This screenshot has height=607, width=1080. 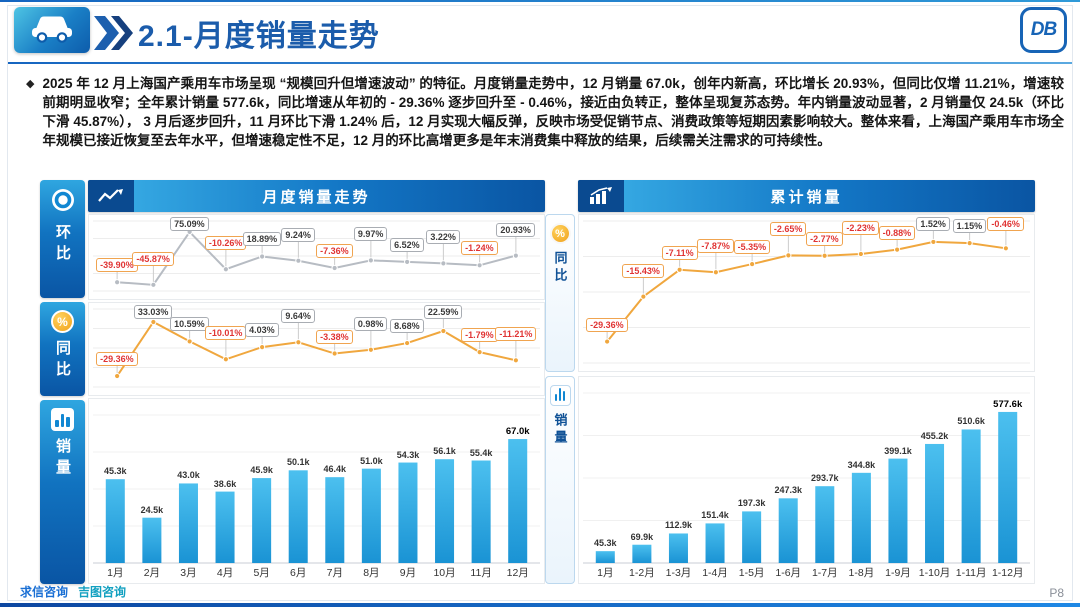 What do you see at coordinates (971, 573) in the screenshot?
I see `x-axis-label: 1-11月` at bounding box center [971, 573].